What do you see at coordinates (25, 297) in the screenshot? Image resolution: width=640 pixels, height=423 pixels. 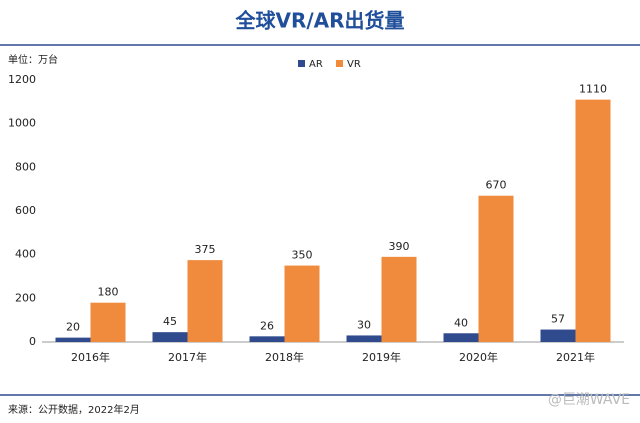 I see `y-tick-label: 200` at bounding box center [25, 297].